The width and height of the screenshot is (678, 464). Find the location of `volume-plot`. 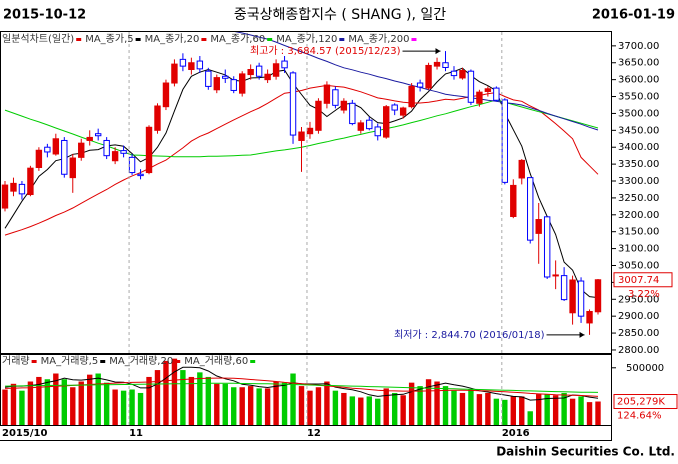

volume-plot is located at coordinates (301, 391).